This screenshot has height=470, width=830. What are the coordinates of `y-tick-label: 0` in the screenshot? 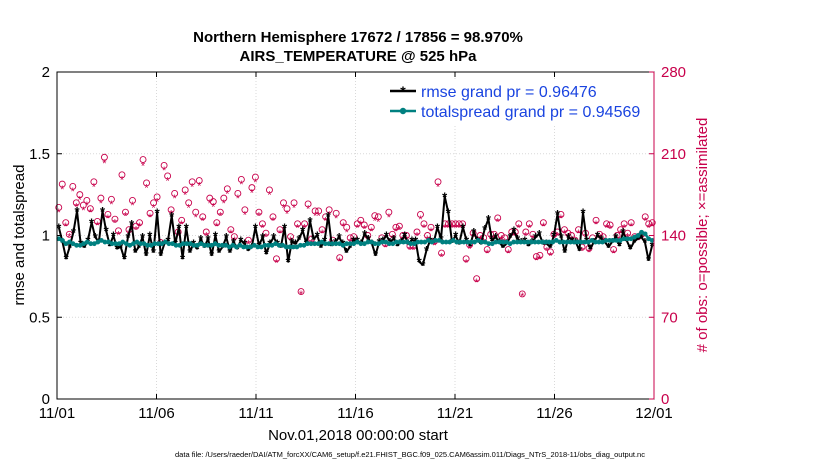 It's located at (46, 399).